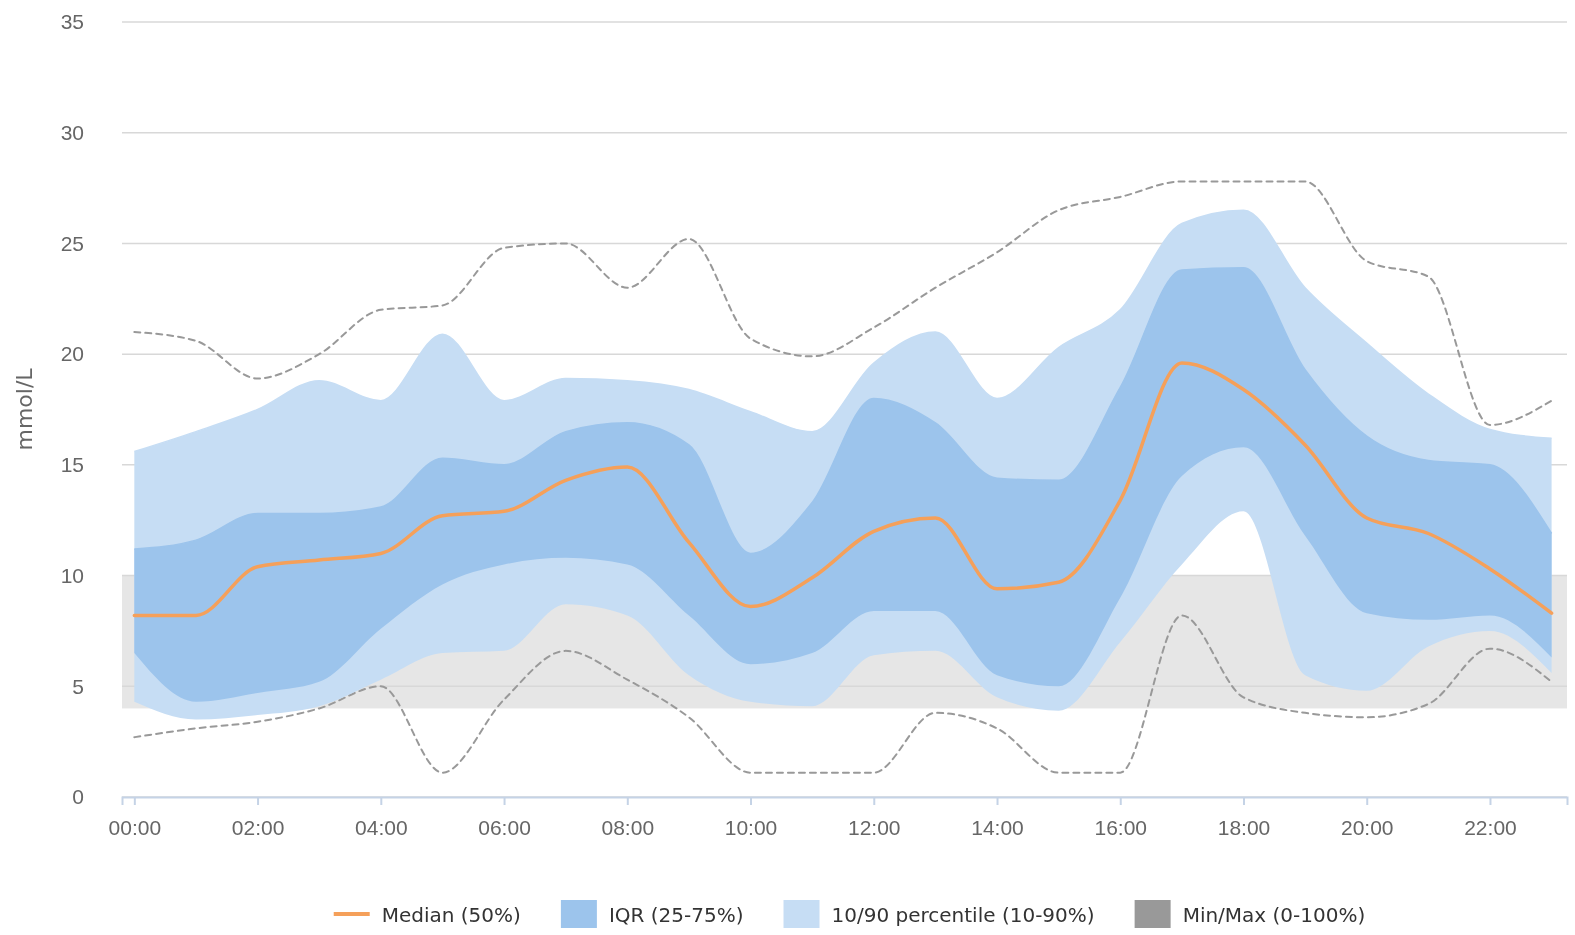 Image resolution: width=1575 pixels, height=935 pixels. I want to click on x-tick-label: 16:00, so click(1121, 828).